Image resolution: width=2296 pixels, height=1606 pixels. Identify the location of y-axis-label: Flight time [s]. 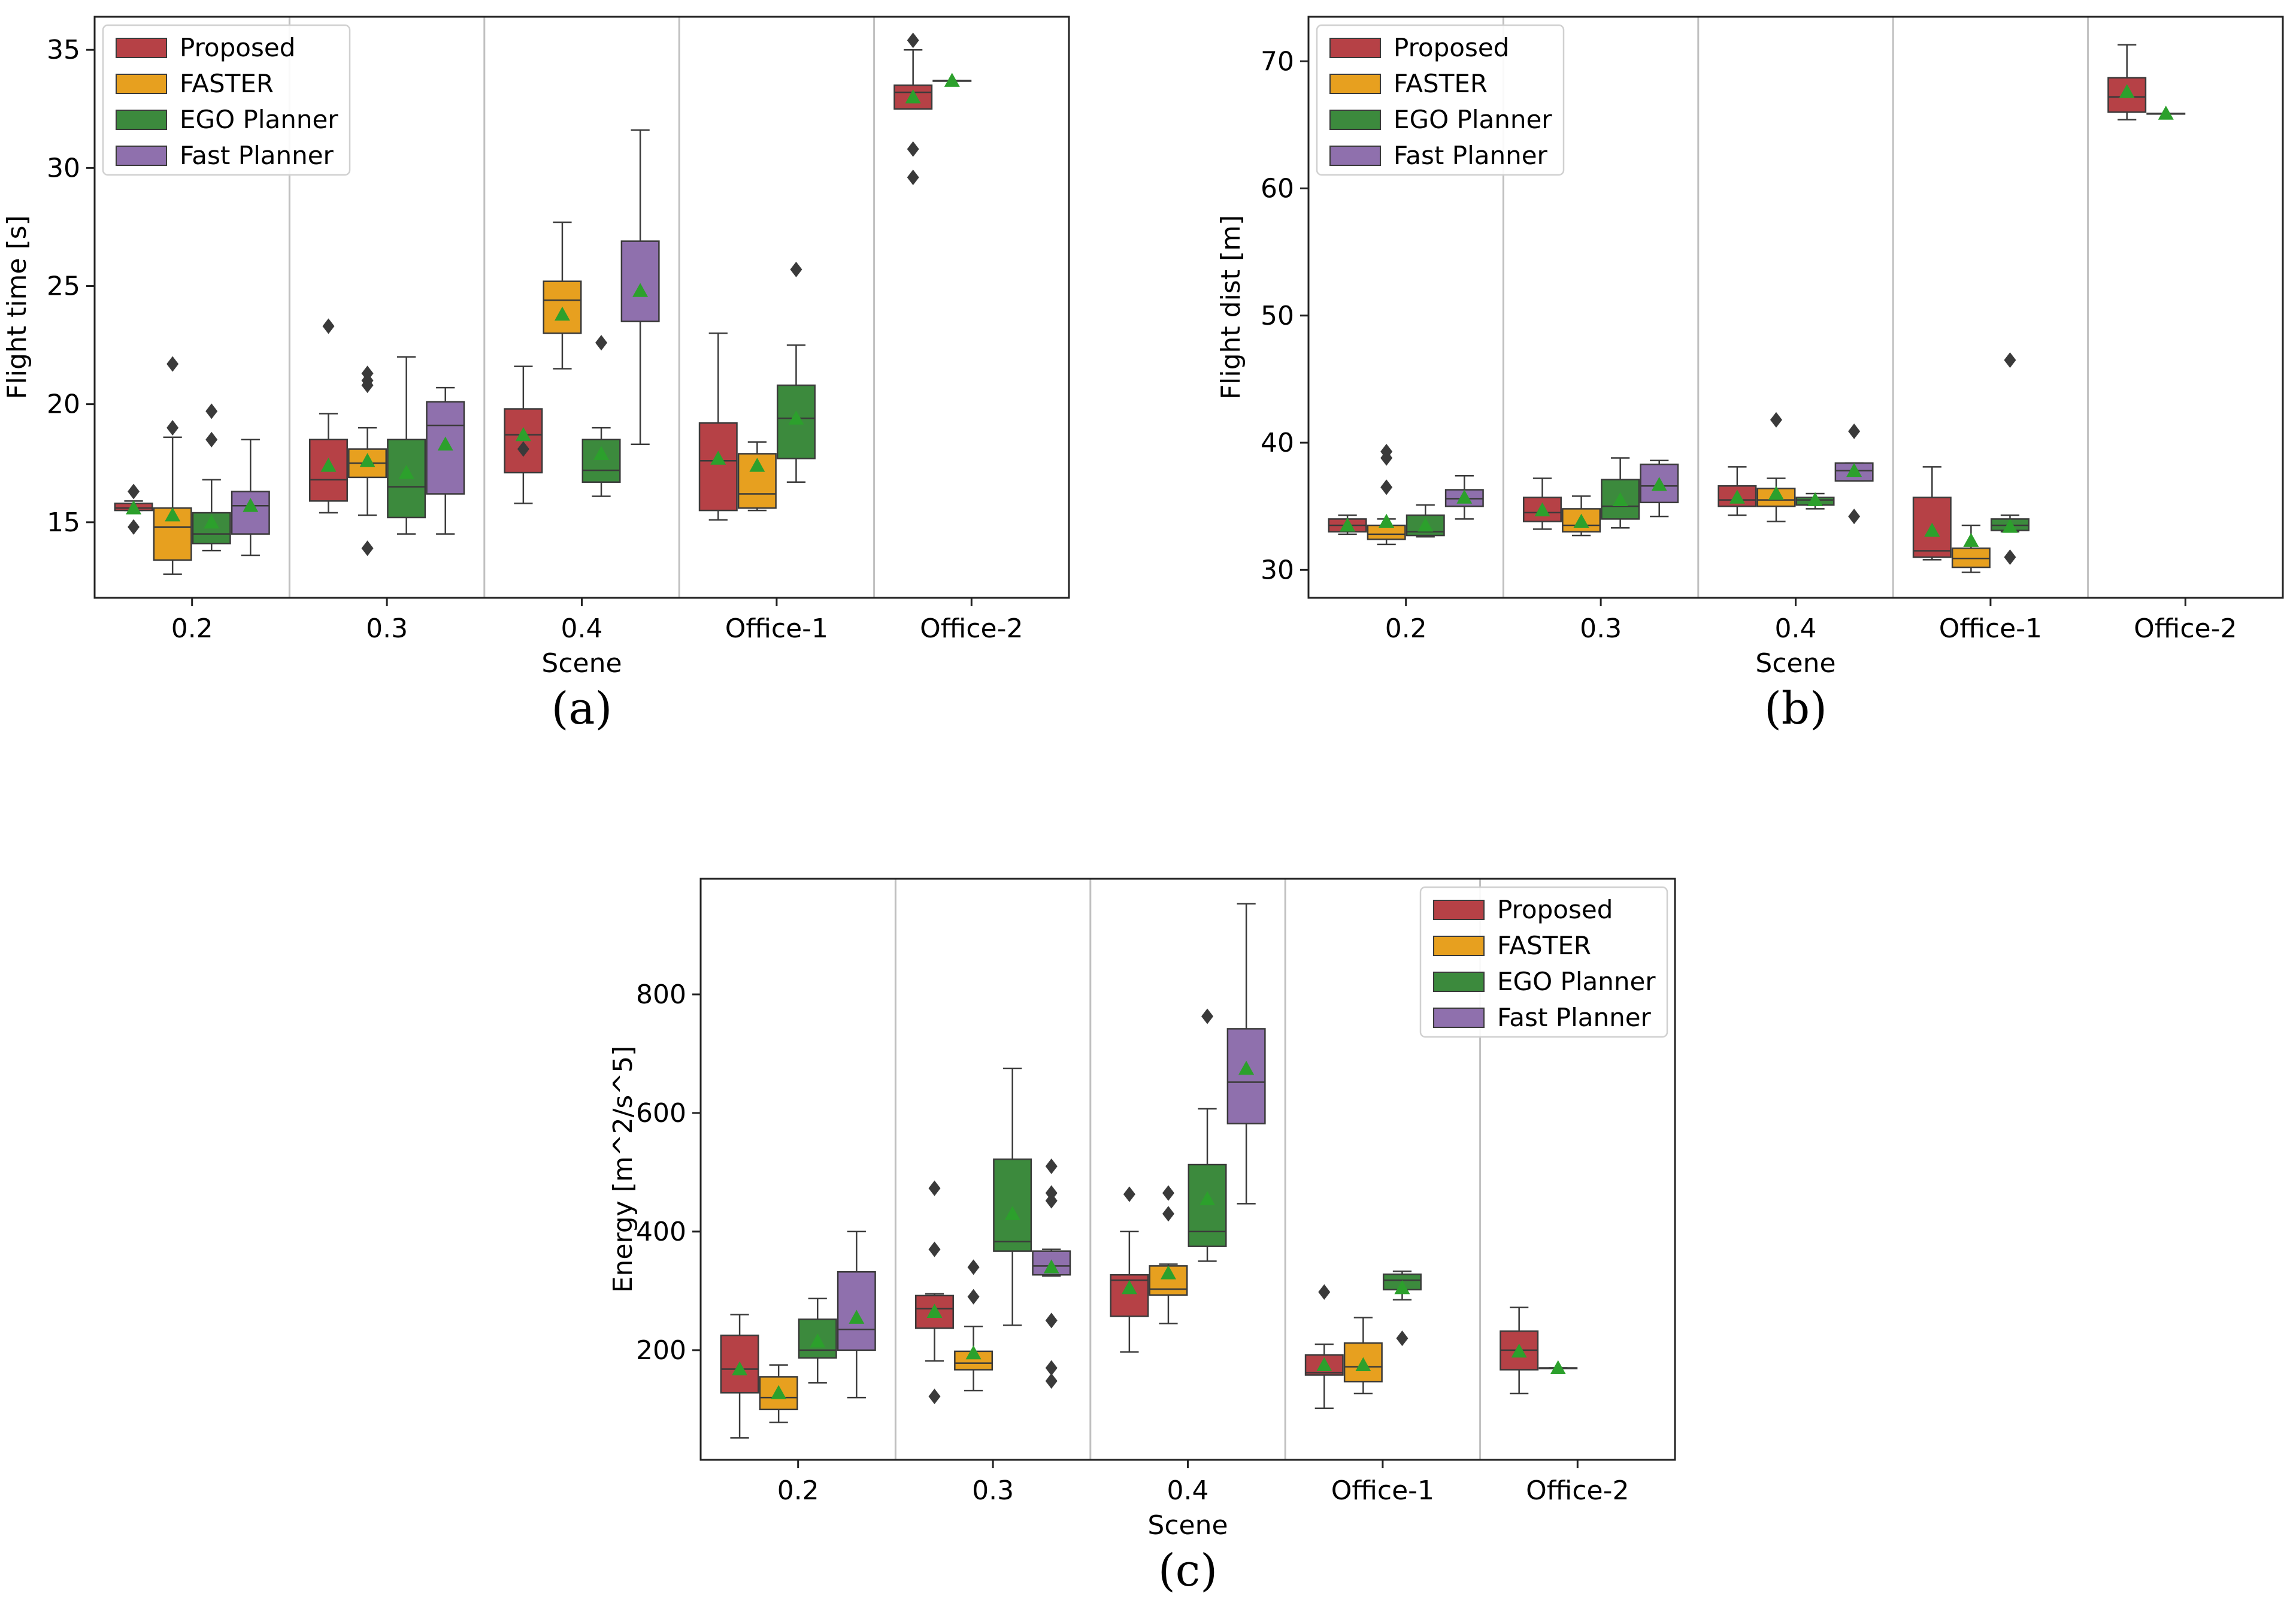
(17, 307).